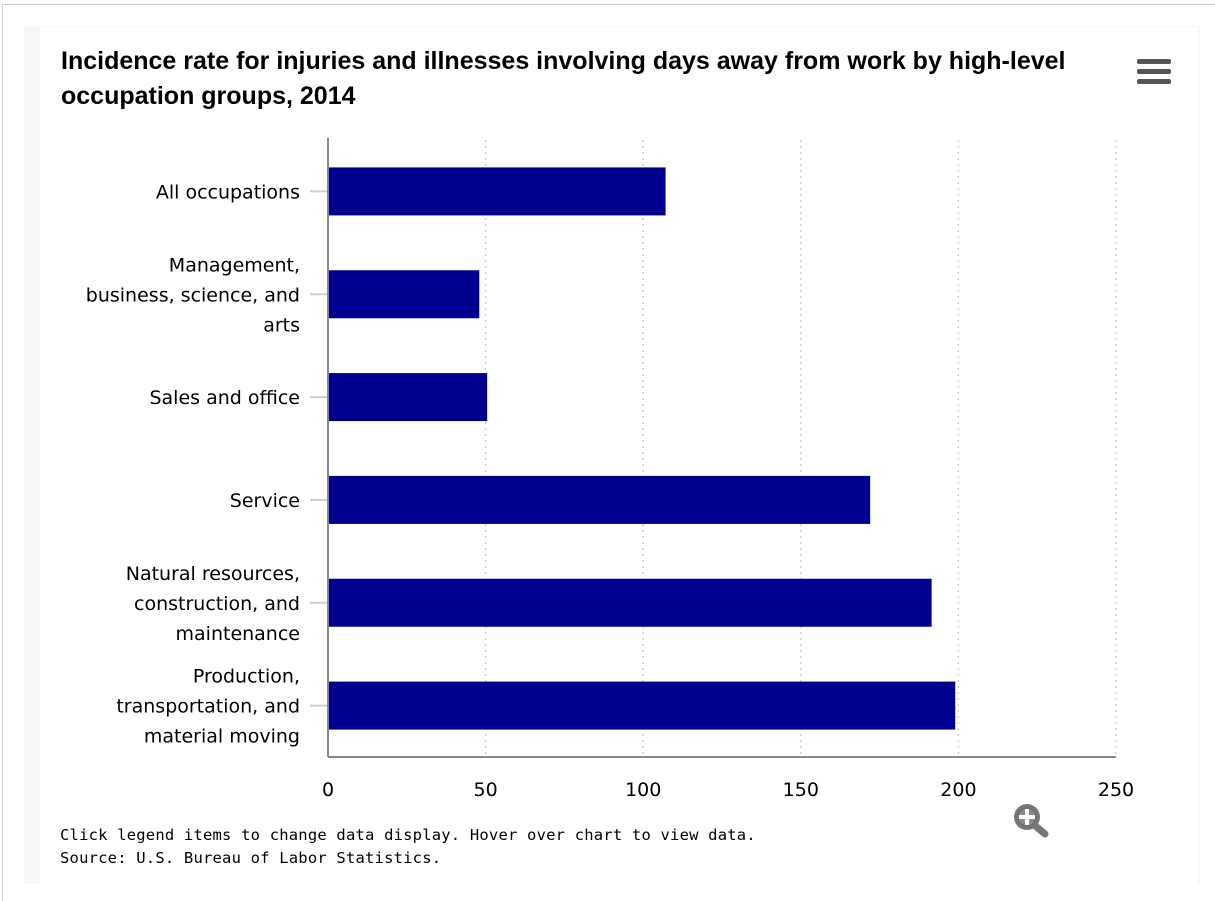  What do you see at coordinates (958, 790) in the screenshot?
I see `x-tick-label: 200` at bounding box center [958, 790].